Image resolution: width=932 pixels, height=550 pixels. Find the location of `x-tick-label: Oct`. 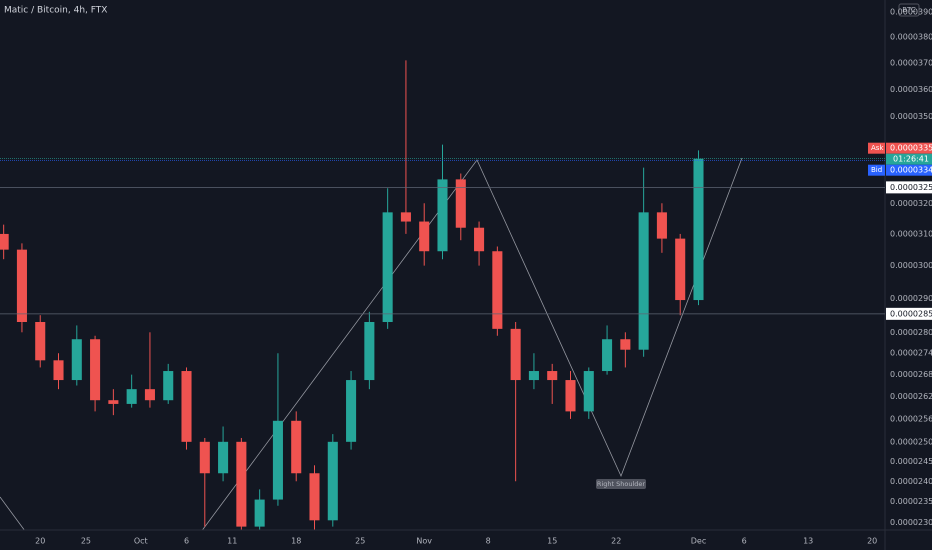

x-tick-label: Oct is located at coordinates (141, 541).